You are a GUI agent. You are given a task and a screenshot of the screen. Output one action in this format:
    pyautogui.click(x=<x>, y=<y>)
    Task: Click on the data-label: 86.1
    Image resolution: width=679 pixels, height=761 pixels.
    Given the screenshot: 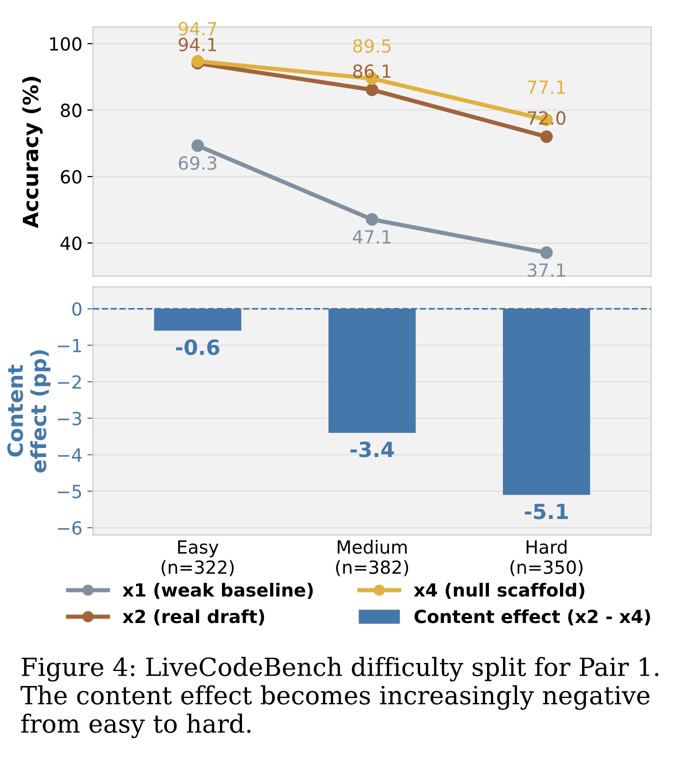 What is the action you would take?
    pyautogui.click(x=372, y=71)
    